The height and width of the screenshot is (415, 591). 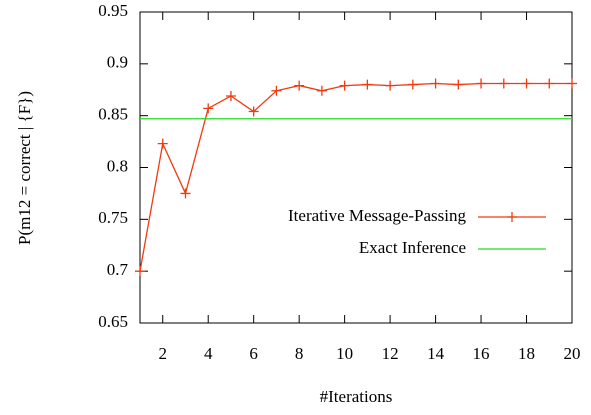 I want to click on y-tick-label: 0.8, so click(x=117, y=165).